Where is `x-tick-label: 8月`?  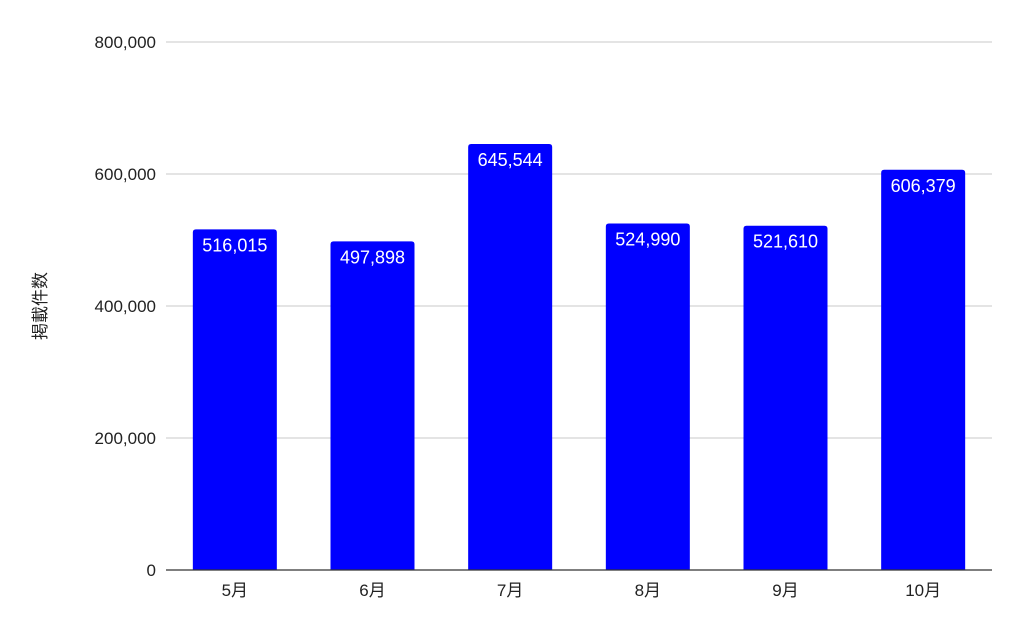
x-tick-label: 8月 is located at coordinates (648, 590).